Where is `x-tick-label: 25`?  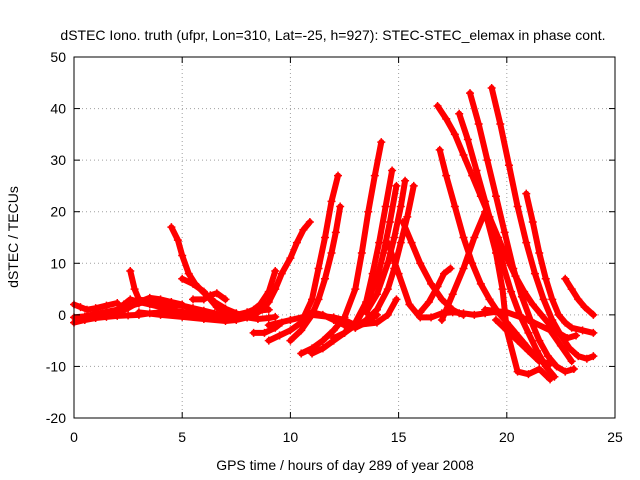 x-tick-label: 25 is located at coordinates (615, 437).